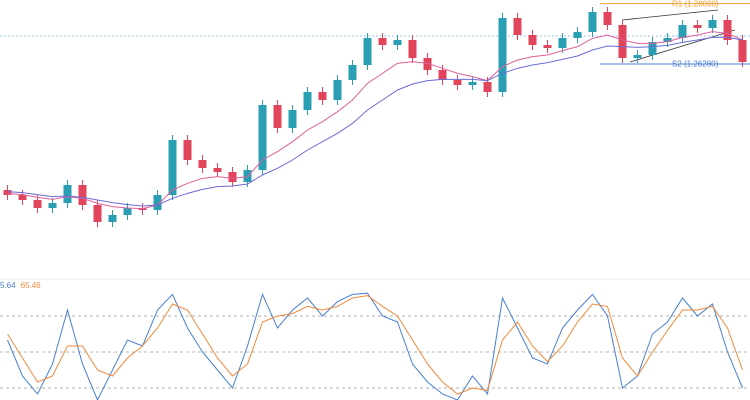  I want to click on drawings, so click(678, 36).